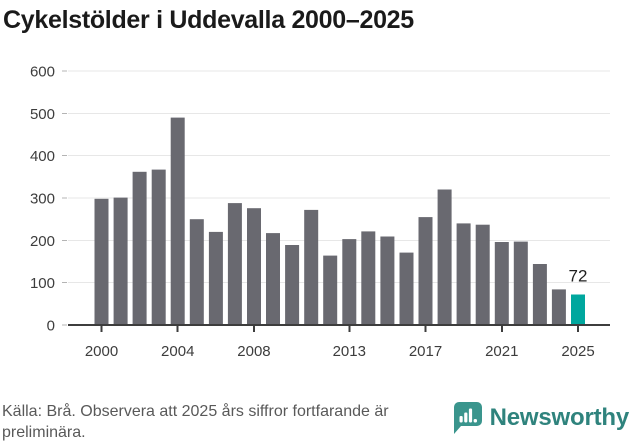  What do you see at coordinates (387, 280) in the screenshot?
I see `bar-2015` at bounding box center [387, 280].